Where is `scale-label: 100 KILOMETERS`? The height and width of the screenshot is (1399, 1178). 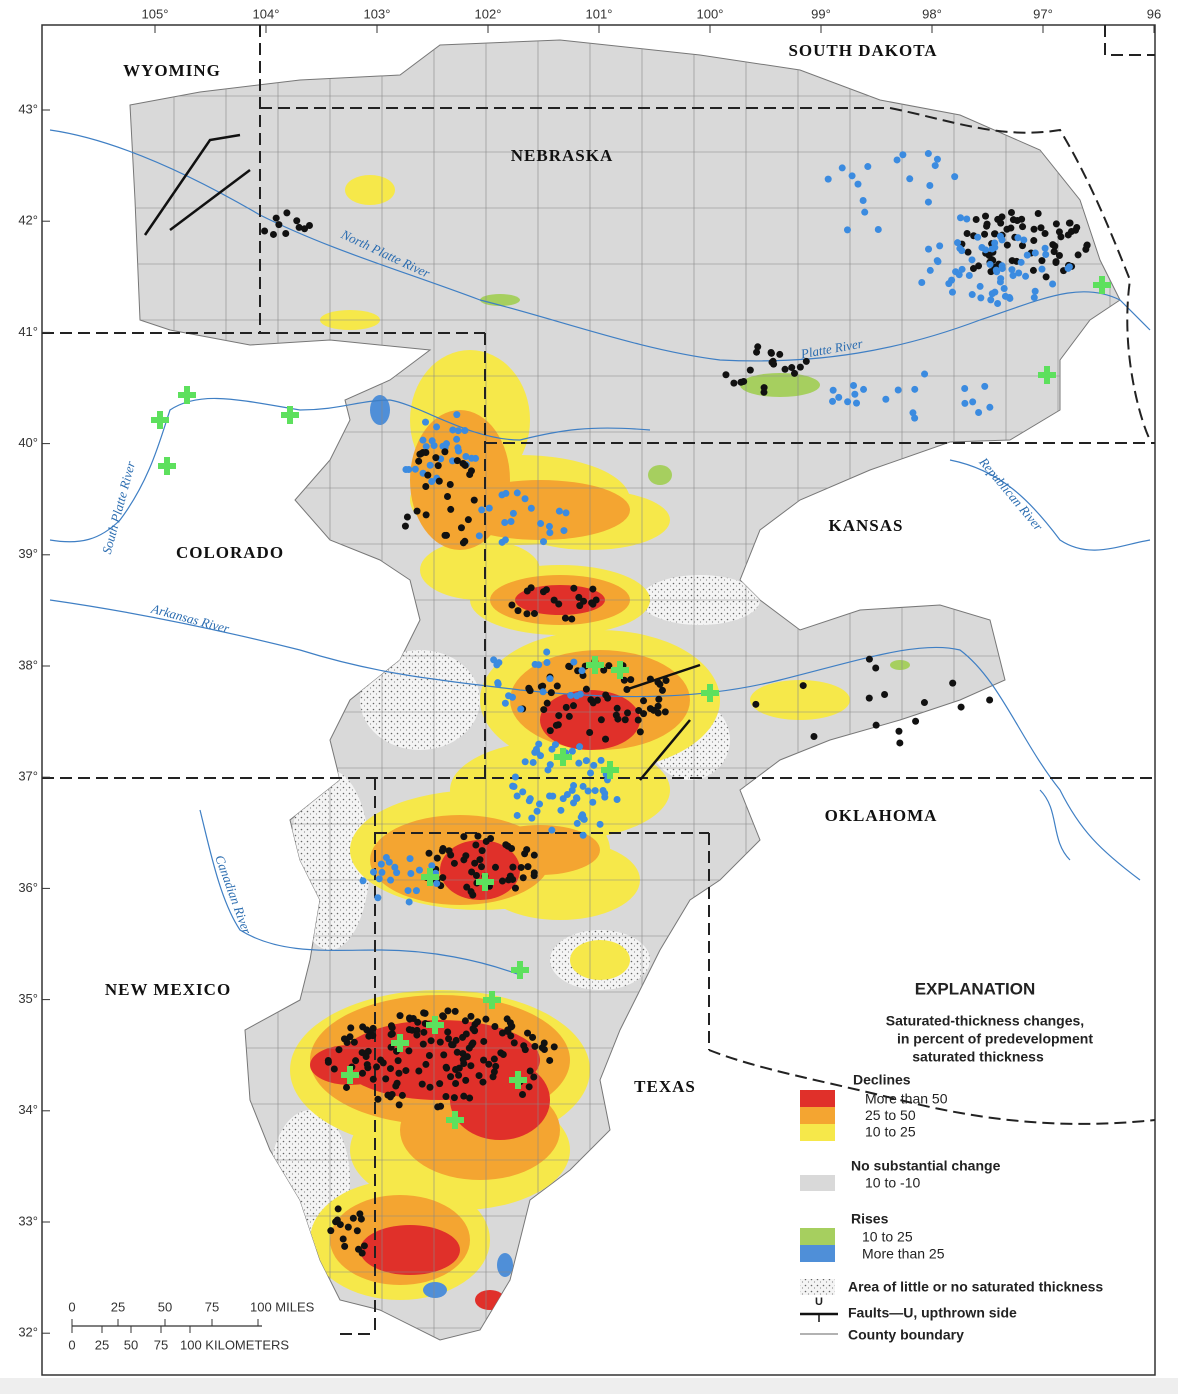
scale-label: 100 KILOMETERS is located at coordinates (234, 1344).